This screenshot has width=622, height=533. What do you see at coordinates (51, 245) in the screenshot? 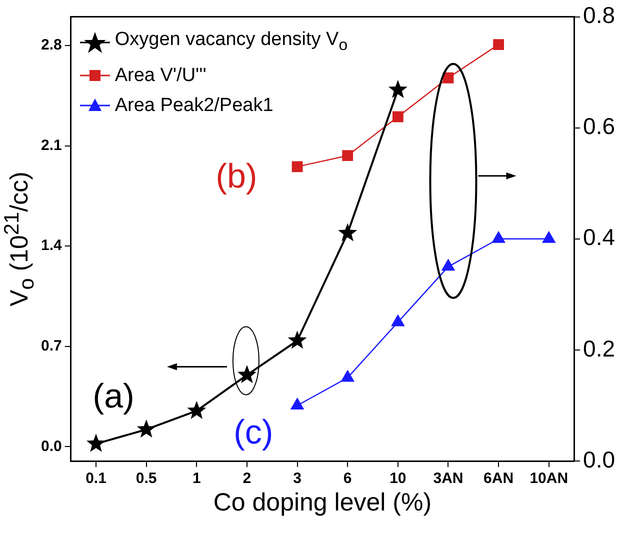
I see `y-tick-label: 1.4` at bounding box center [51, 245].